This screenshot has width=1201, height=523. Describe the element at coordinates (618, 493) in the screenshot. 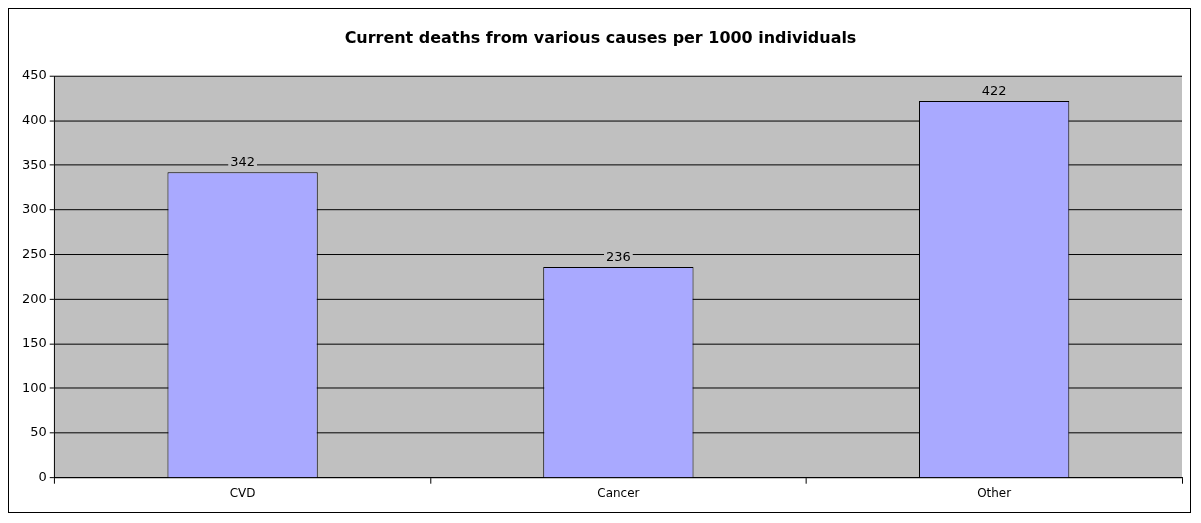

I see `x-tick-label: Cancer` at that location.